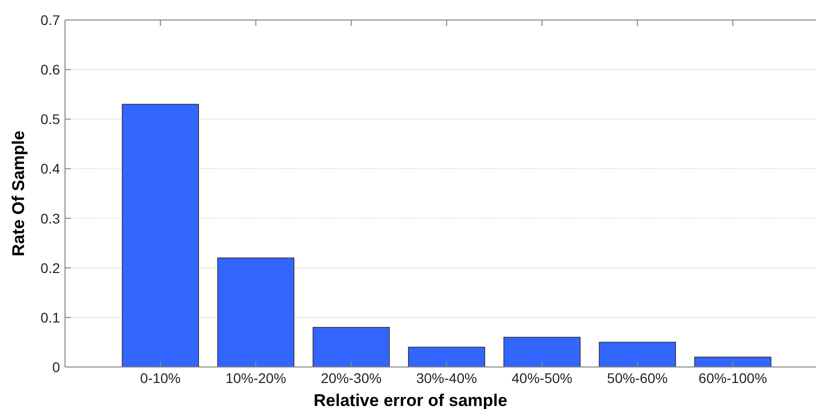  What do you see at coordinates (637, 378) in the screenshot?
I see `x-tick-label: 50%-60%` at bounding box center [637, 378].